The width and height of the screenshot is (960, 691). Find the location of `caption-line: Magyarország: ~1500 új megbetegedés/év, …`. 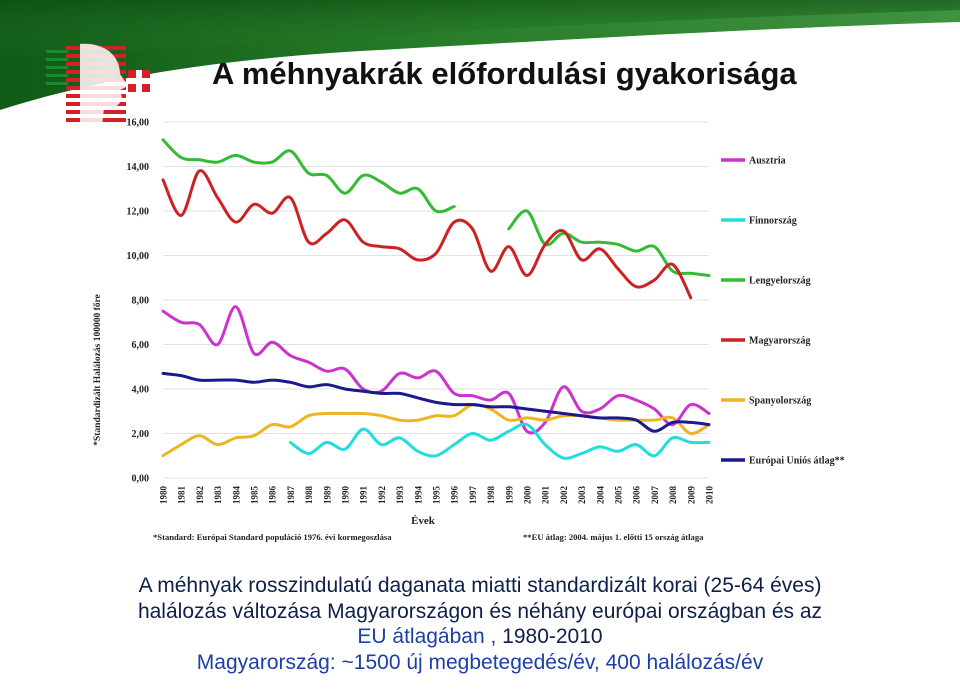

caption-line: Magyarország: ~1500 új megbetegedés/év, … is located at coordinates (480, 662).